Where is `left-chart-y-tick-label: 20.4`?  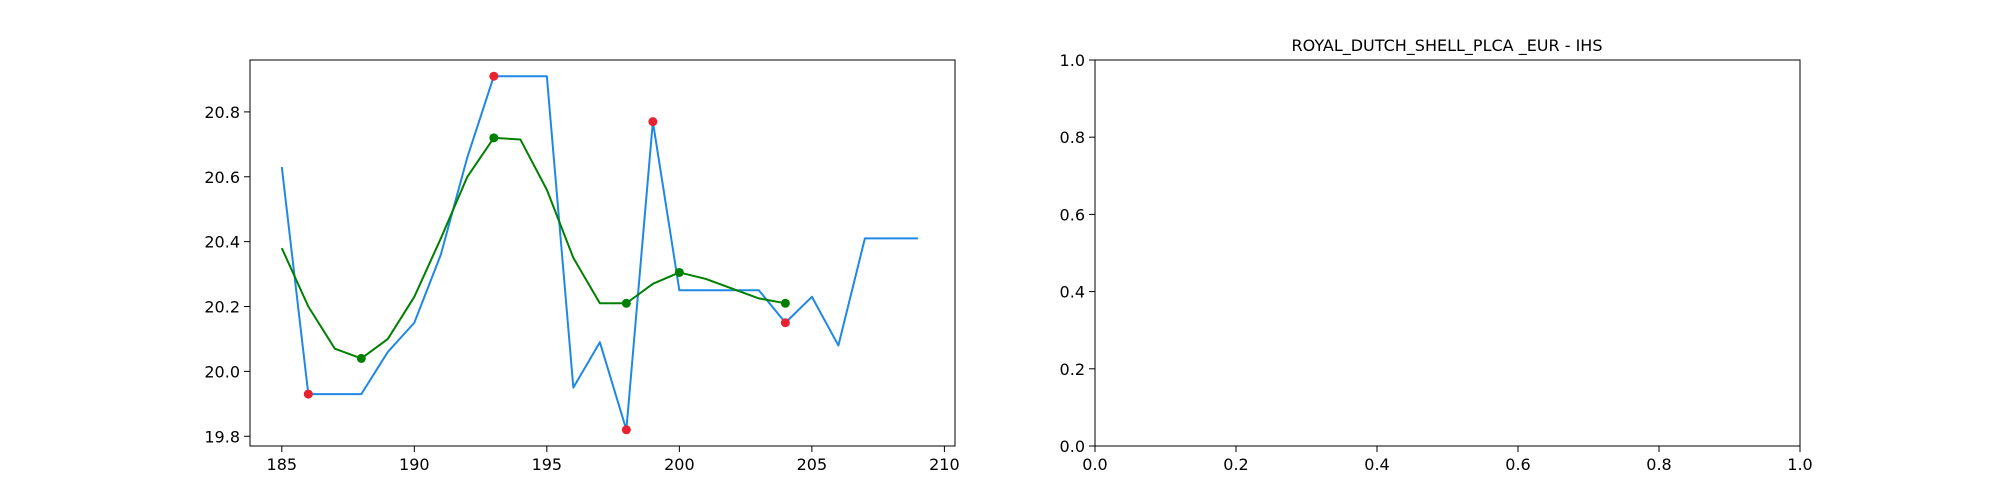
left-chart-y-tick-label: 20.4 is located at coordinates (222, 242).